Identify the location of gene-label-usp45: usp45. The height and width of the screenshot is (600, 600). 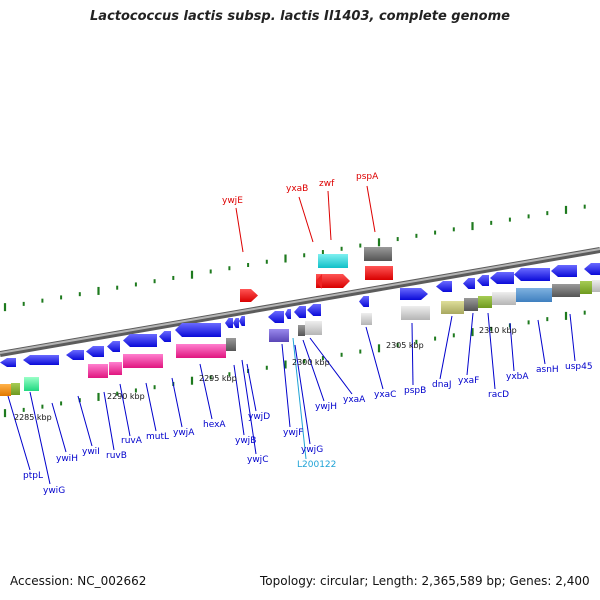
(579, 367).